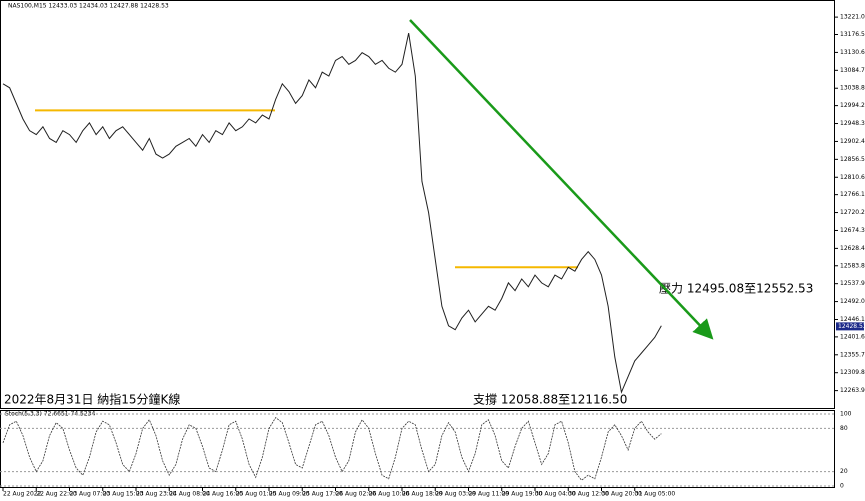  I want to click on y-tick-label: 13038.80, so click(852, 88).